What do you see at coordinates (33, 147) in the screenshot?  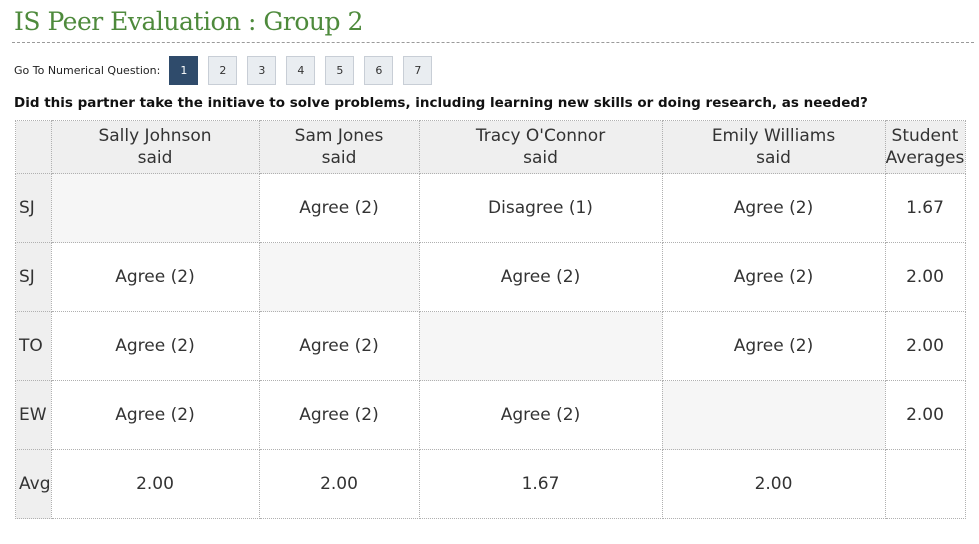 I see `table-corner-cell` at bounding box center [33, 147].